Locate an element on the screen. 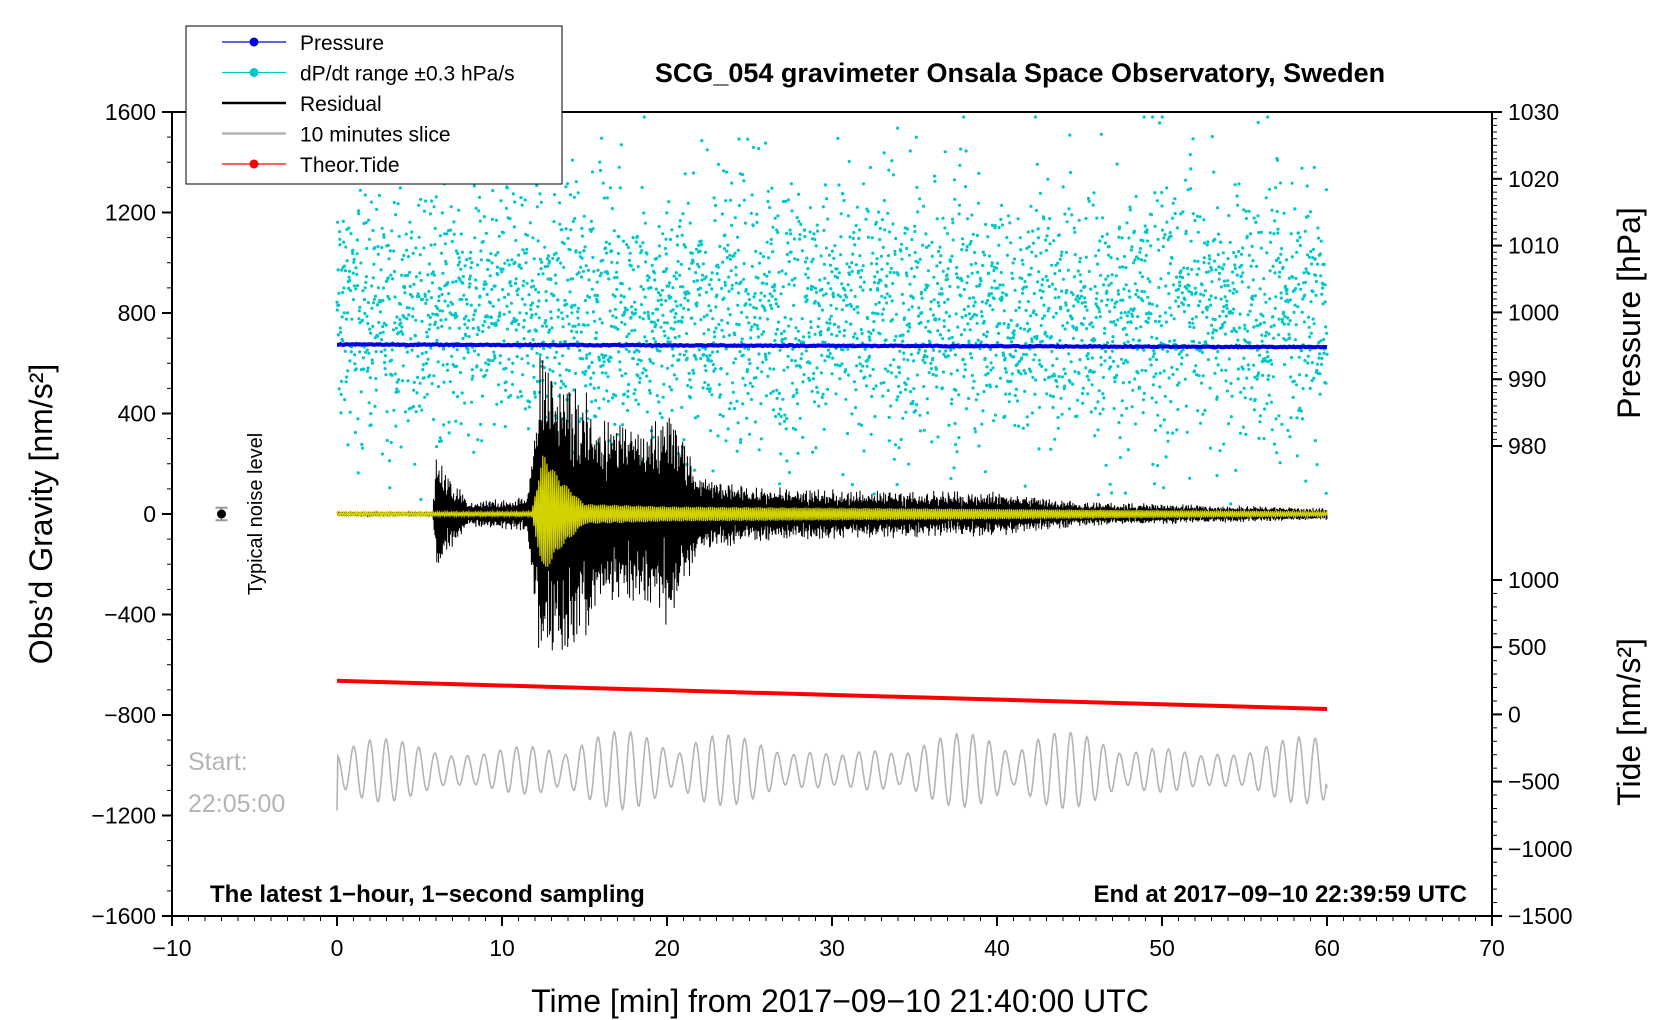 The width and height of the screenshot is (1676, 1020). legend-label: Residual is located at coordinates (341, 104).